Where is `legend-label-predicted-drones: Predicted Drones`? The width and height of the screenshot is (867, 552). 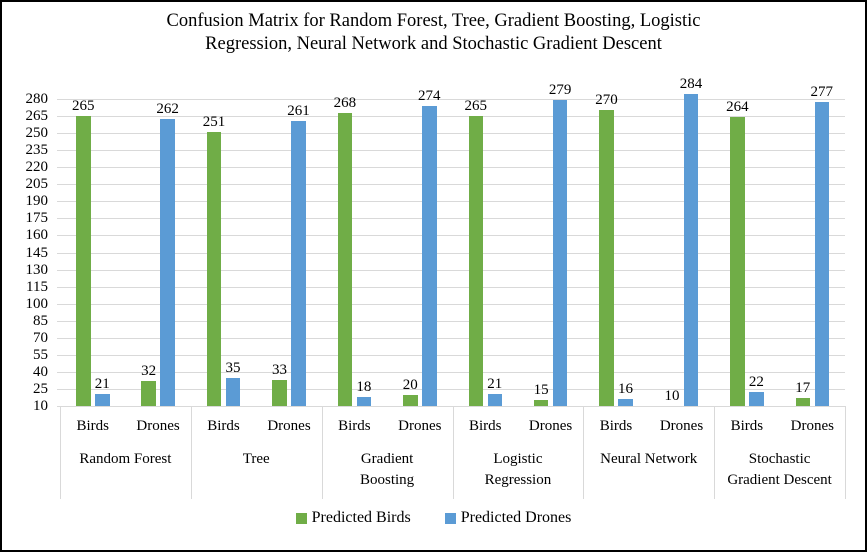 legend-label-predicted-drones: Predicted Drones is located at coordinates (516, 517).